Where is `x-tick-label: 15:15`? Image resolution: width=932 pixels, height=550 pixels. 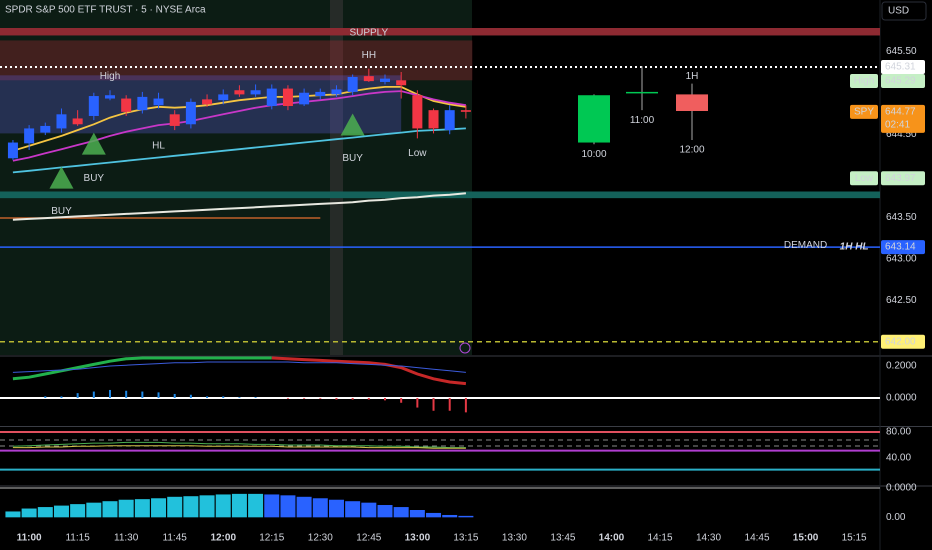
x-tick-label: 15:15 is located at coordinates (854, 538).